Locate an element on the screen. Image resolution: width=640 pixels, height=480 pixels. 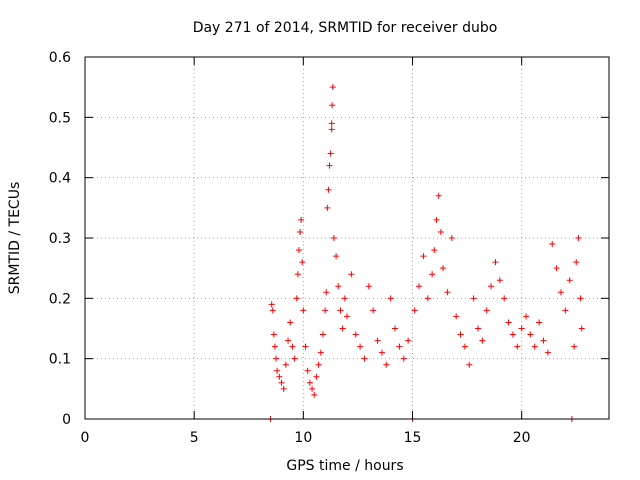
y-tick-label: 0.6 is located at coordinates (60, 58).